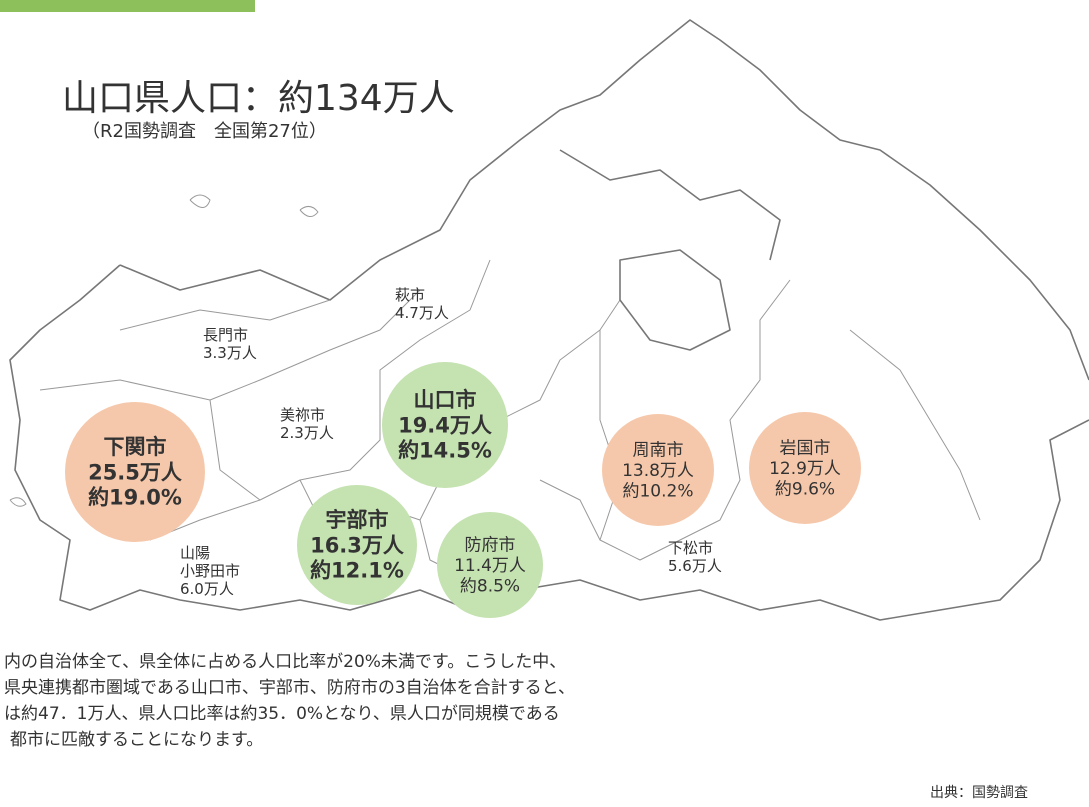 The height and width of the screenshot is (807, 1089). What do you see at coordinates (445, 451) in the screenshot?
I see `city-label: 約14.5%` at bounding box center [445, 451].